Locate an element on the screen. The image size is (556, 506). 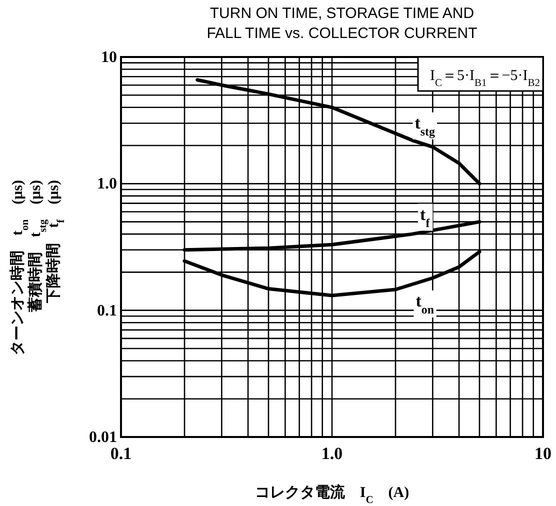
x-tick-label: 0.1 is located at coordinates (121, 453).